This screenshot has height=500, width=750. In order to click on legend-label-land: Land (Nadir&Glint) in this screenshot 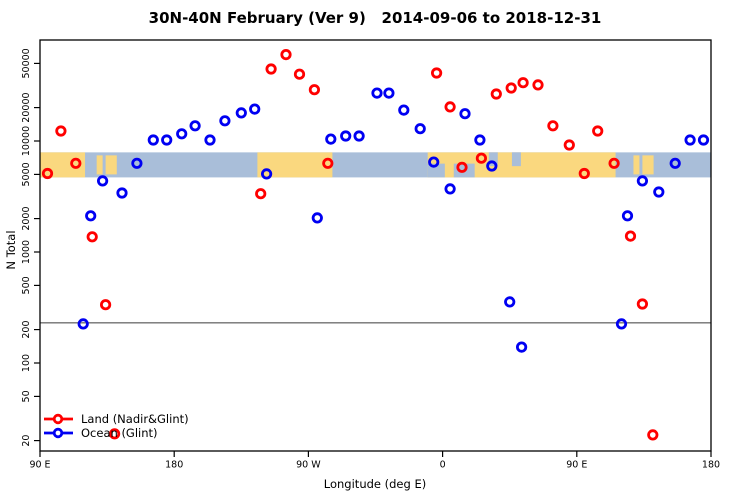, I will do `click(135, 419)`.